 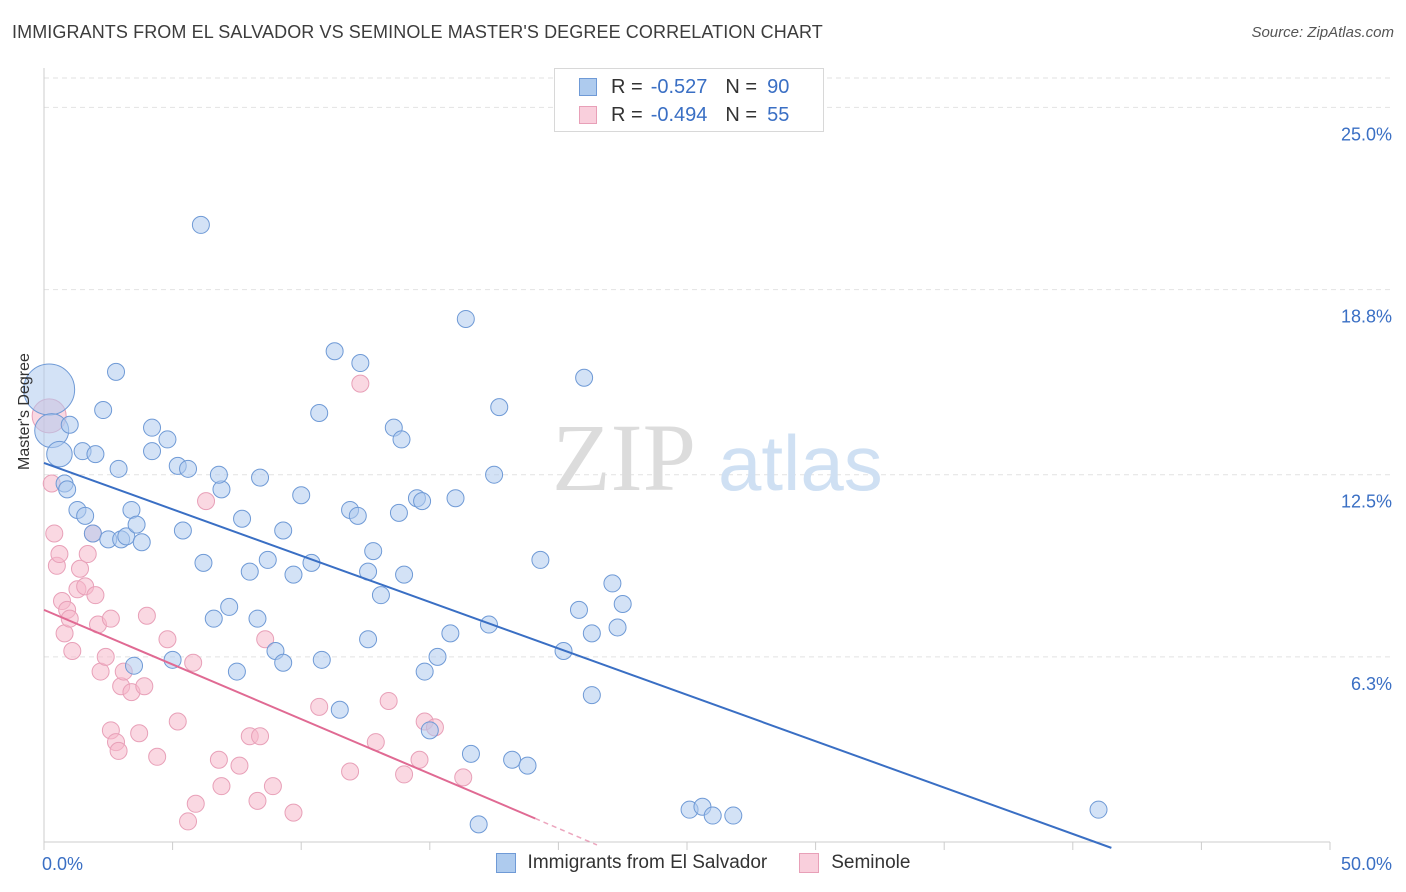 What do you see at coordinates (624, 457) in the screenshot?
I see `watermark-zip: ZIP` at bounding box center [624, 457].